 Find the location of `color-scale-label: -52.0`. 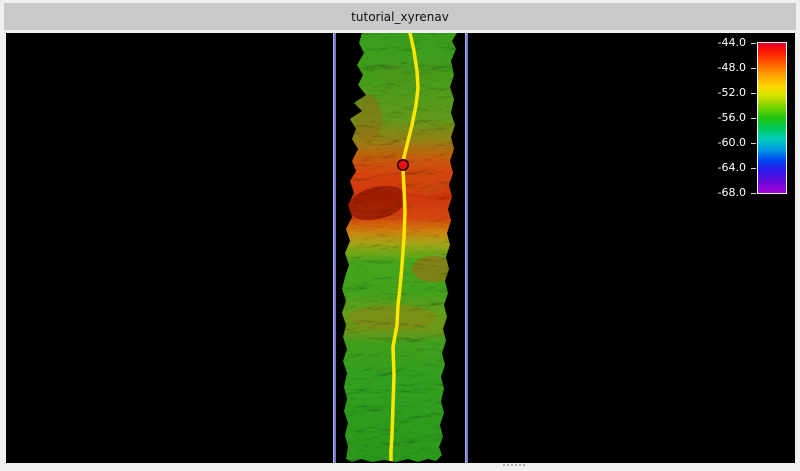

color-scale-label: -52.0 is located at coordinates (731, 92).